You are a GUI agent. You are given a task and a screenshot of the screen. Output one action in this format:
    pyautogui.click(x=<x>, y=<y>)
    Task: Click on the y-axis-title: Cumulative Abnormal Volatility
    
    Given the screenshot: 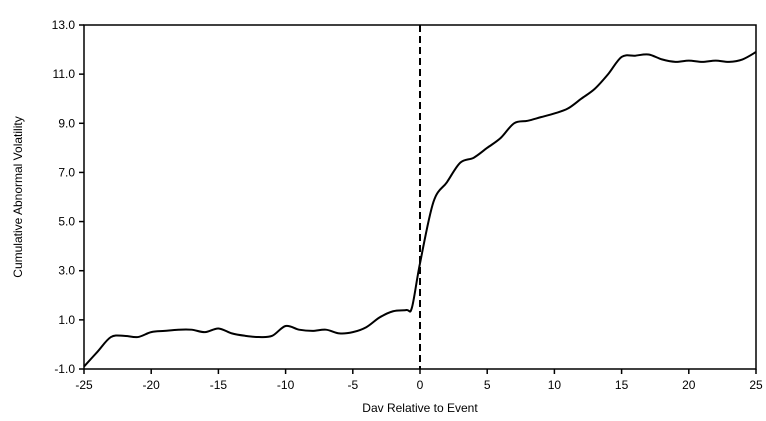 What is the action you would take?
    pyautogui.click(x=18, y=196)
    